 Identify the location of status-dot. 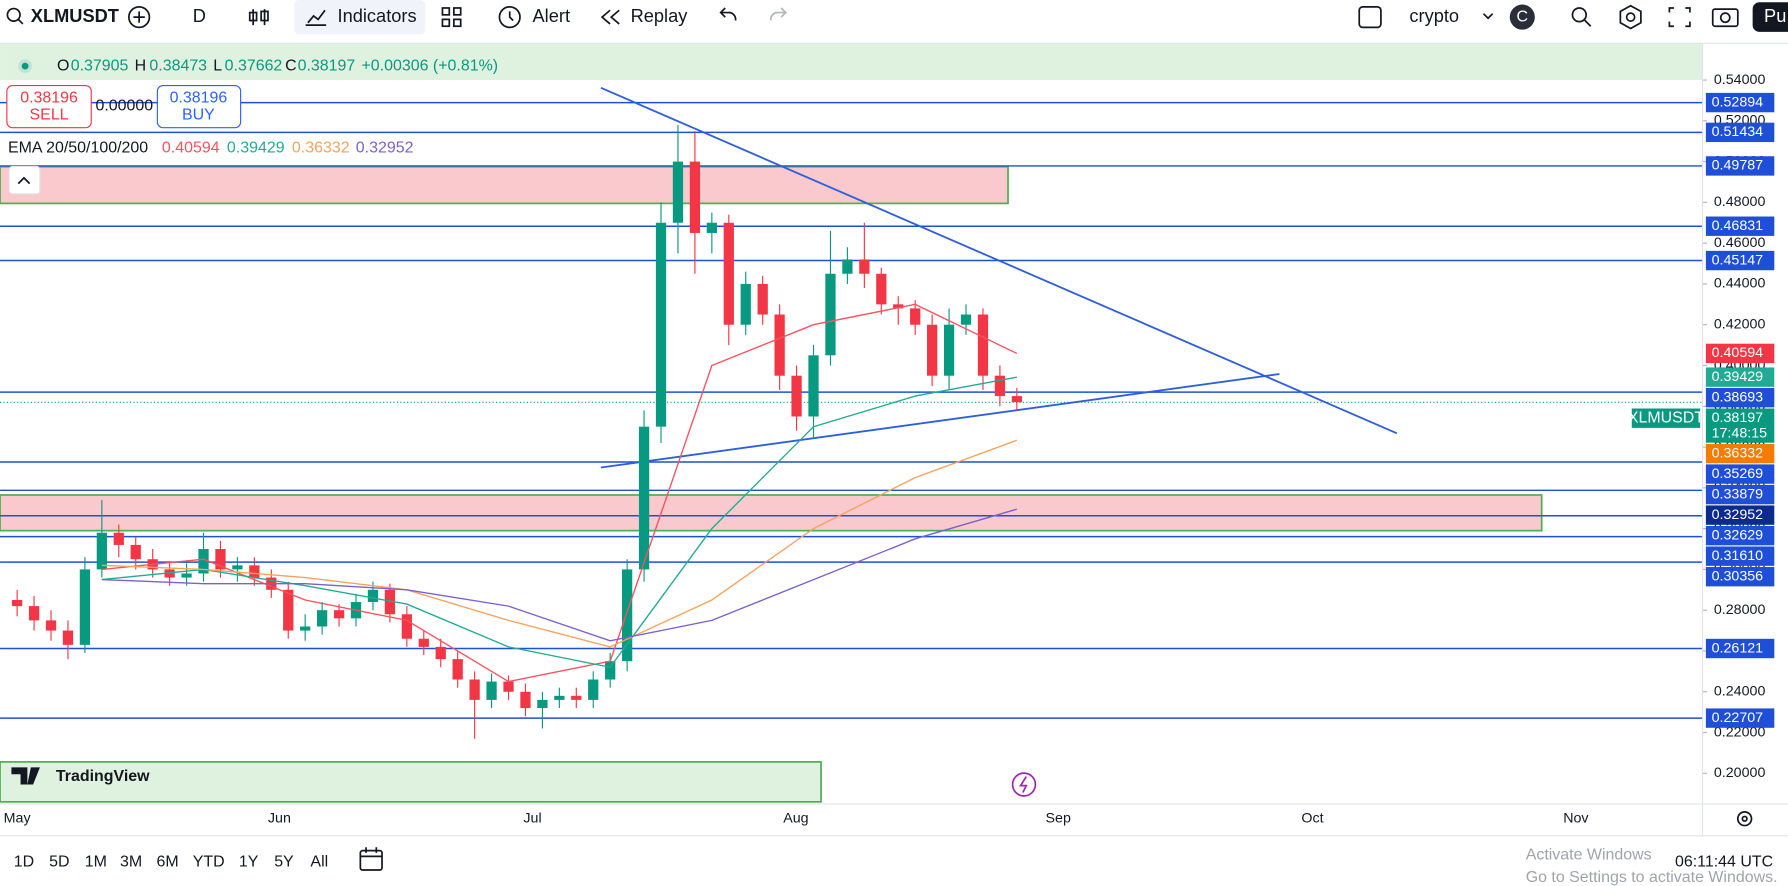
(25, 66).